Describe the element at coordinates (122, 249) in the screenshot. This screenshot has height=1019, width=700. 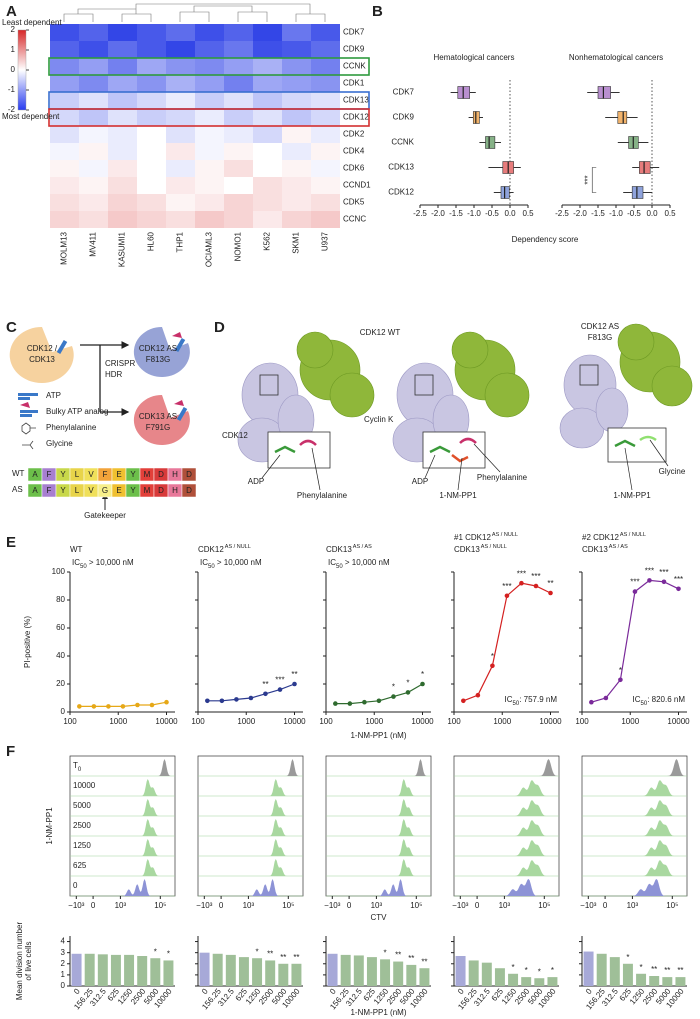
I see `column-label: KASUMI1` at that location.